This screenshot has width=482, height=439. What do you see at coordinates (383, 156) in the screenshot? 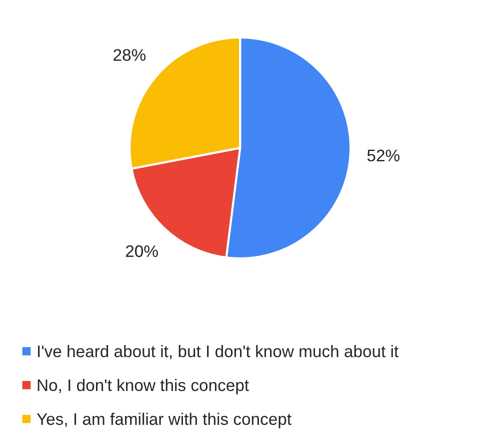
I see `data-label: 52%` at bounding box center [383, 156].